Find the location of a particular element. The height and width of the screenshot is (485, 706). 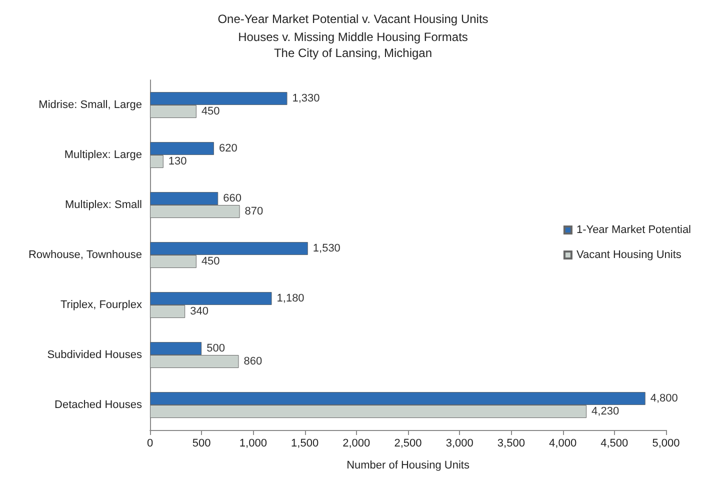

y-tick-label: Triplex, Fourplex is located at coordinates (101, 305).